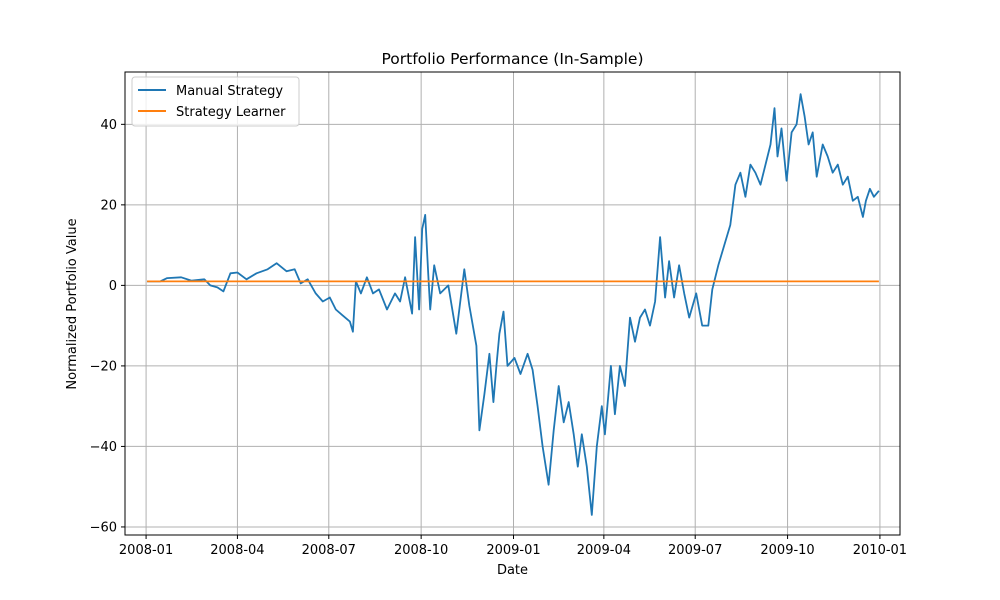 This screenshot has width=1000, height=600. I want to click on y-tick-label: −60, so click(103, 527).